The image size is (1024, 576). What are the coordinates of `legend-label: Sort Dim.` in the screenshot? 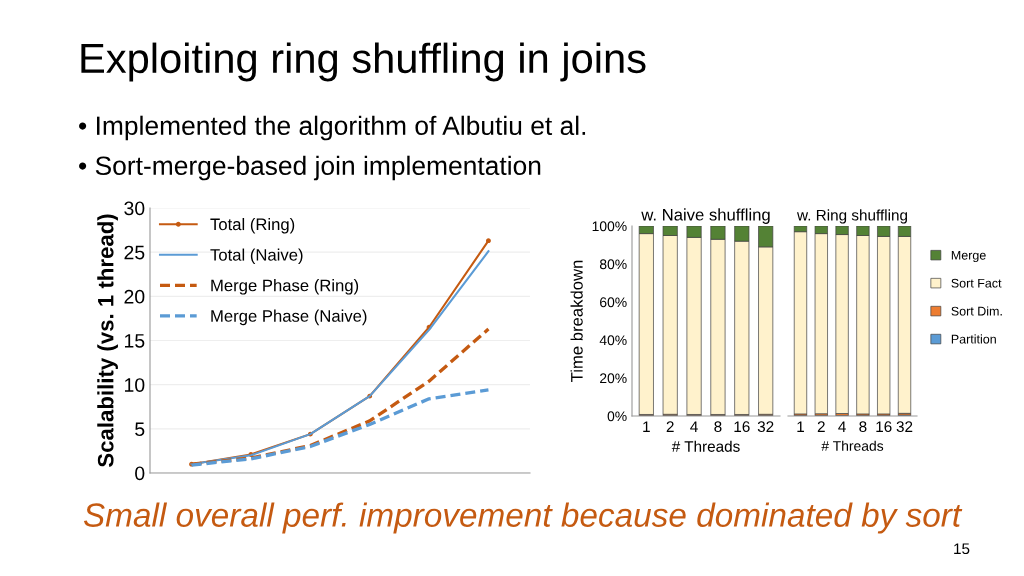 It's located at (976, 311).